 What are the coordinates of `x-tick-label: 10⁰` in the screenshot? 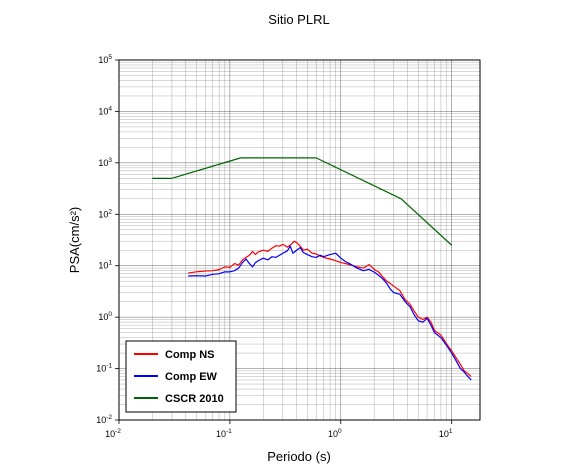 It's located at (335, 433).